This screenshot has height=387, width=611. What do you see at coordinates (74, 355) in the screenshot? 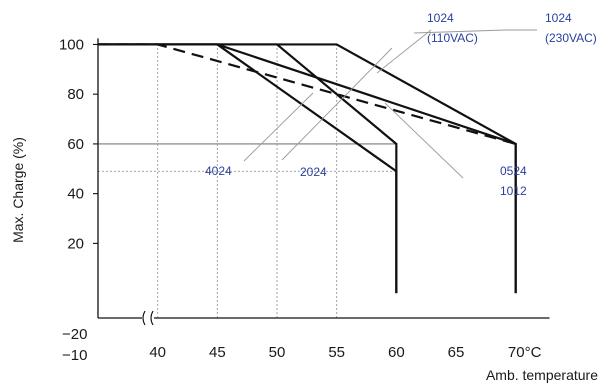
I see `x-break-label: −10` at bounding box center [74, 355].